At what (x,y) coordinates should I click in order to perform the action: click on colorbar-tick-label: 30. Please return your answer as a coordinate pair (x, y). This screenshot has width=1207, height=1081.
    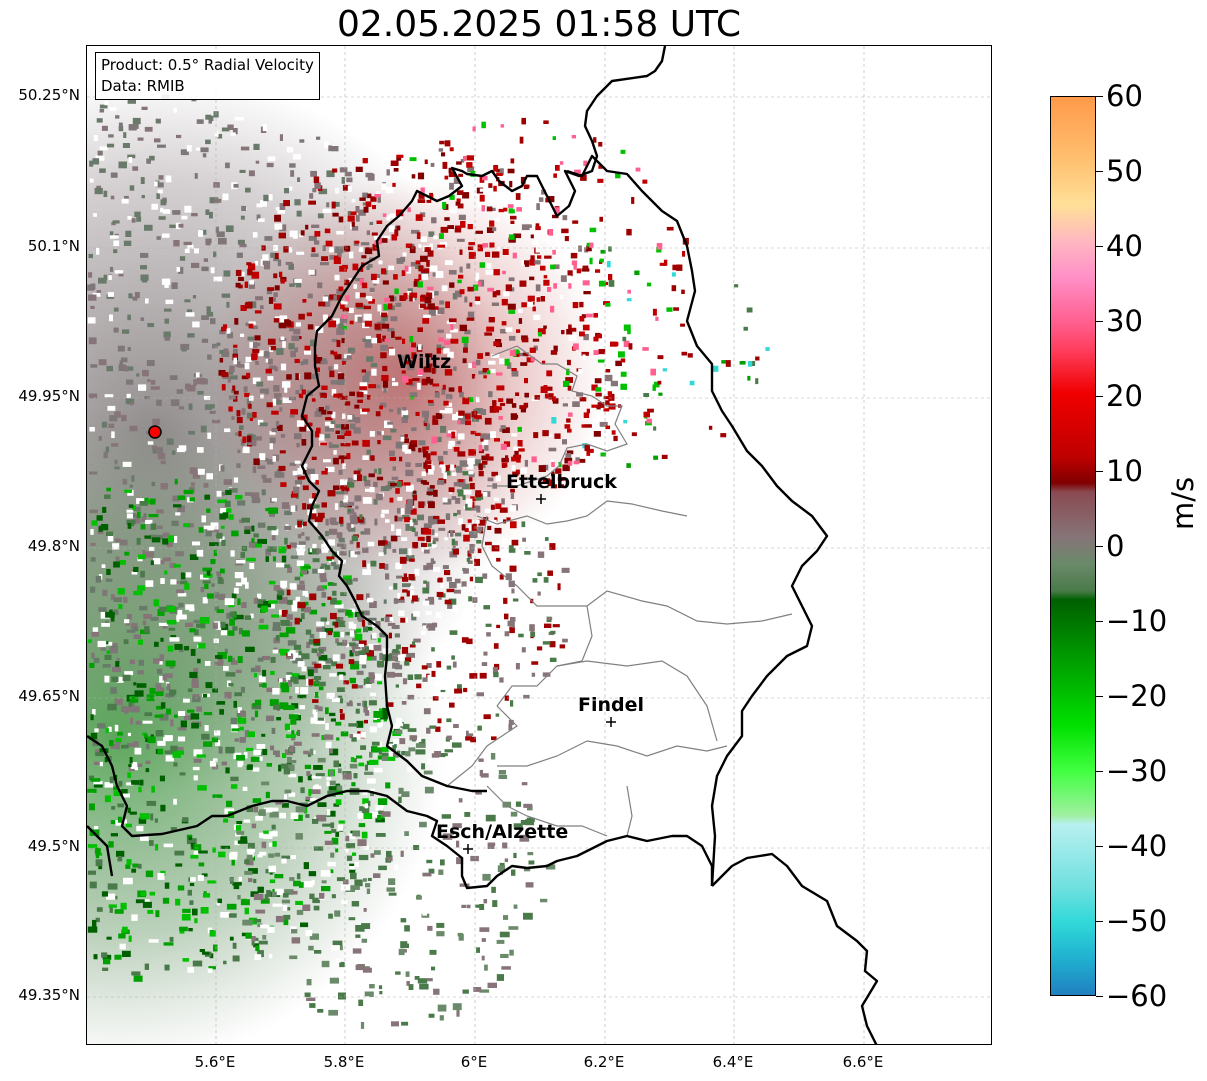
    Looking at the image, I should click on (1124, 321).